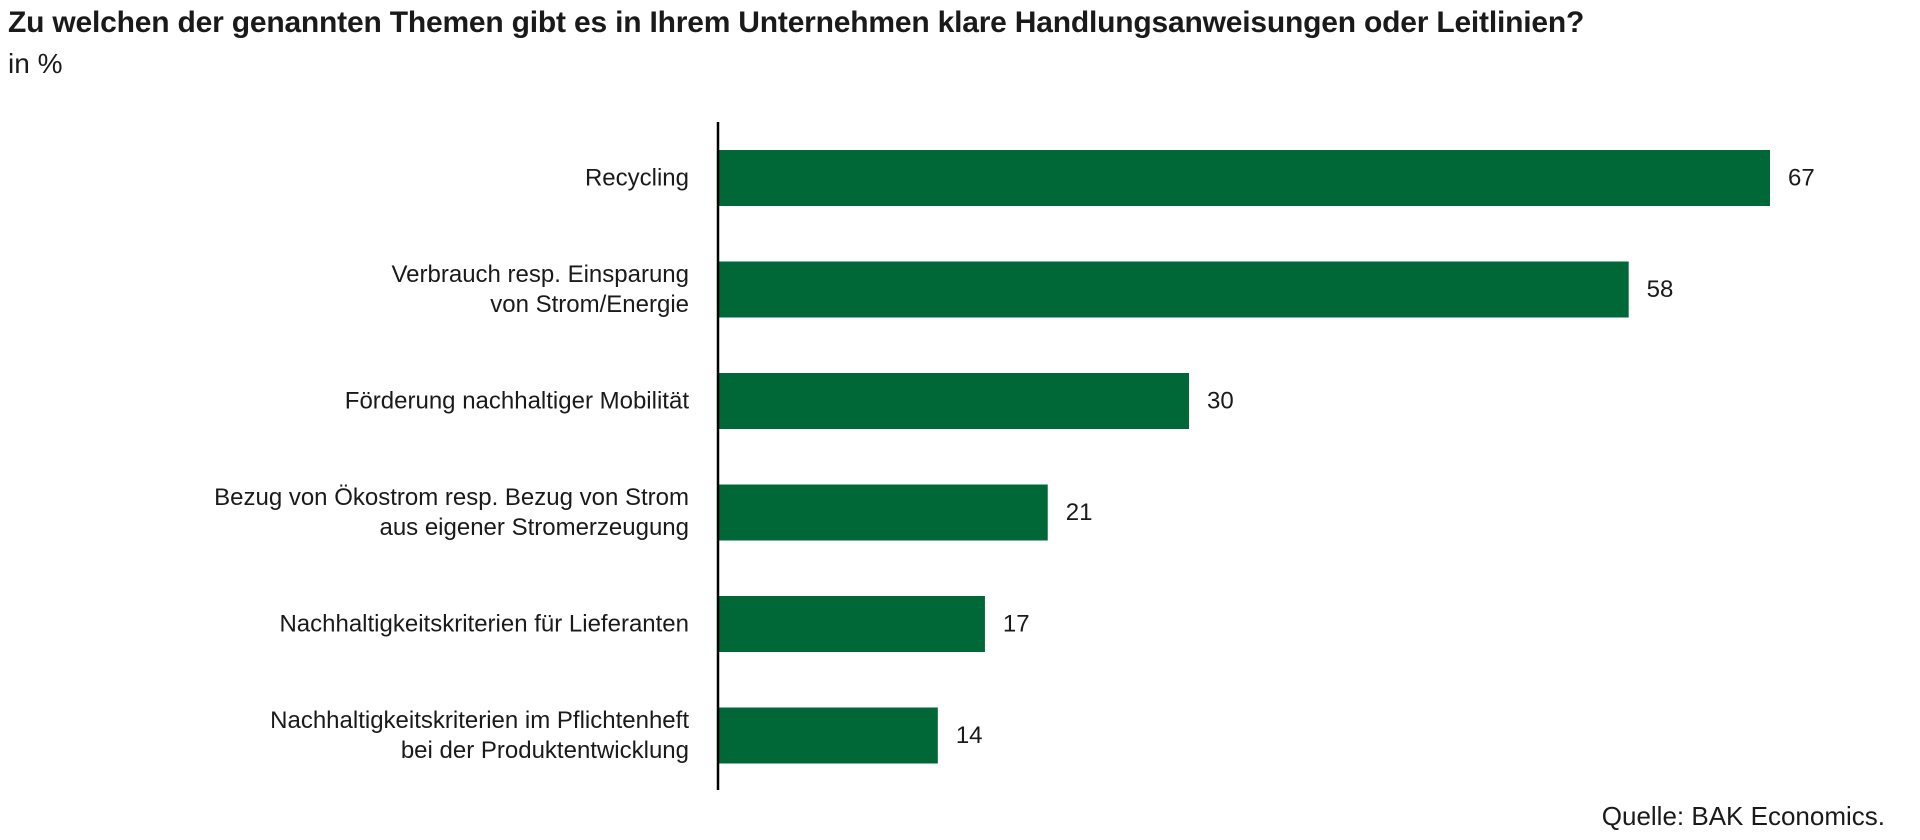  I want to click on value-label-6: 14, so click(969, 735).